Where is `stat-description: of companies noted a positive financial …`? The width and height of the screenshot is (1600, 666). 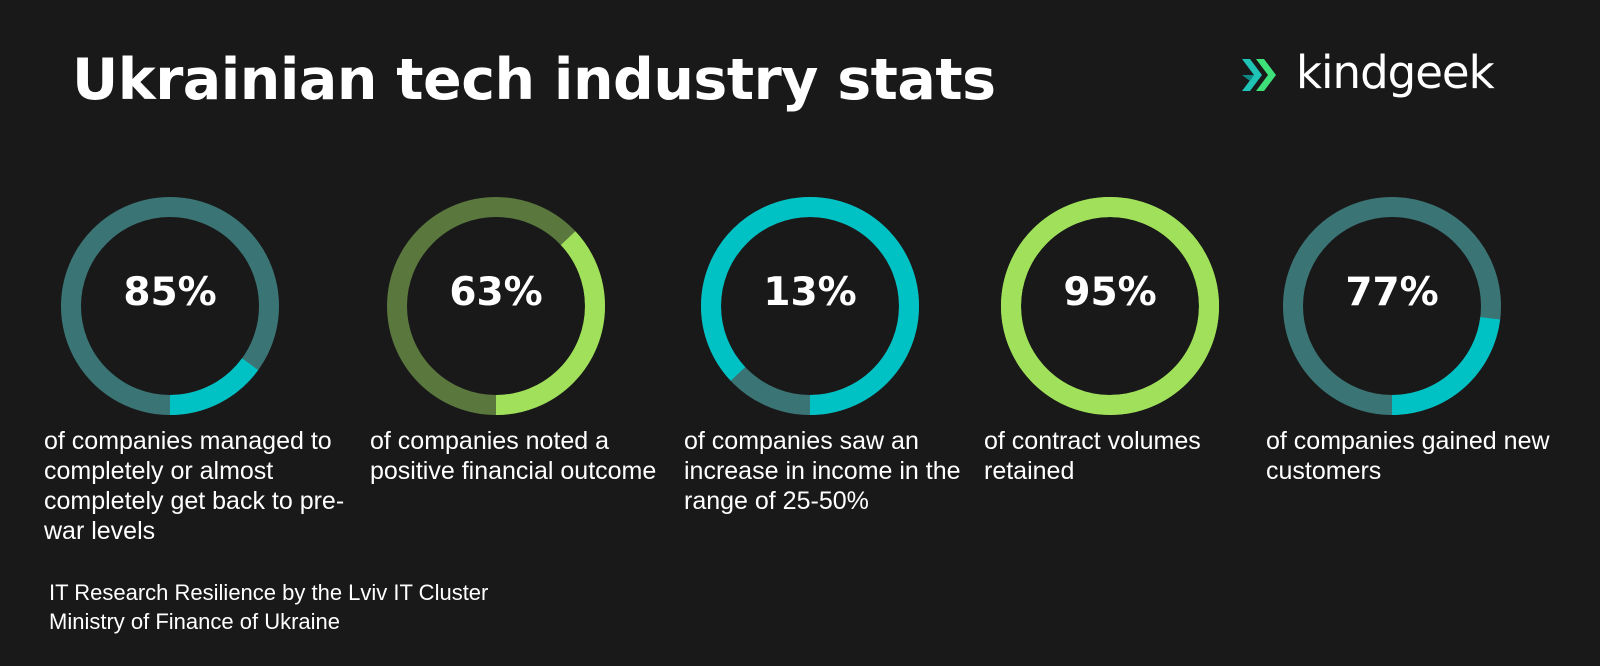
stat-description: of companies noted a positive financial … is located at coordinates (513, 456).